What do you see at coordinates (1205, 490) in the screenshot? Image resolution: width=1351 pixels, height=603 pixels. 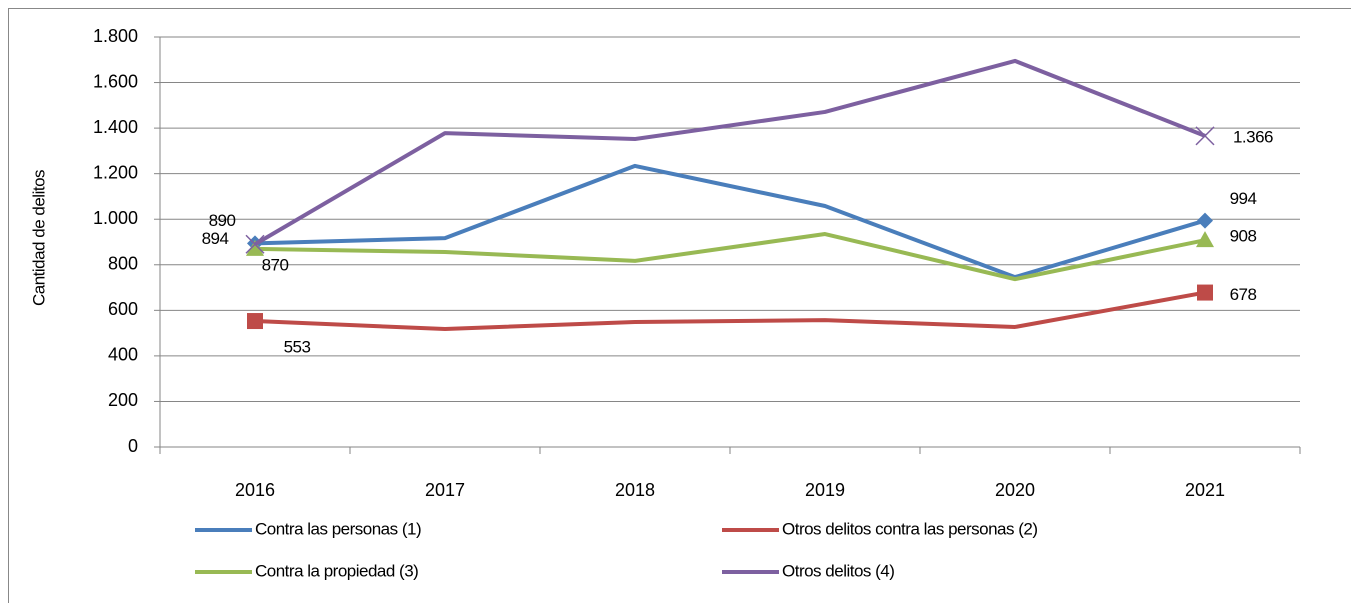 I see `x-tick-label: 2021` at bounding box center [1205, 490].